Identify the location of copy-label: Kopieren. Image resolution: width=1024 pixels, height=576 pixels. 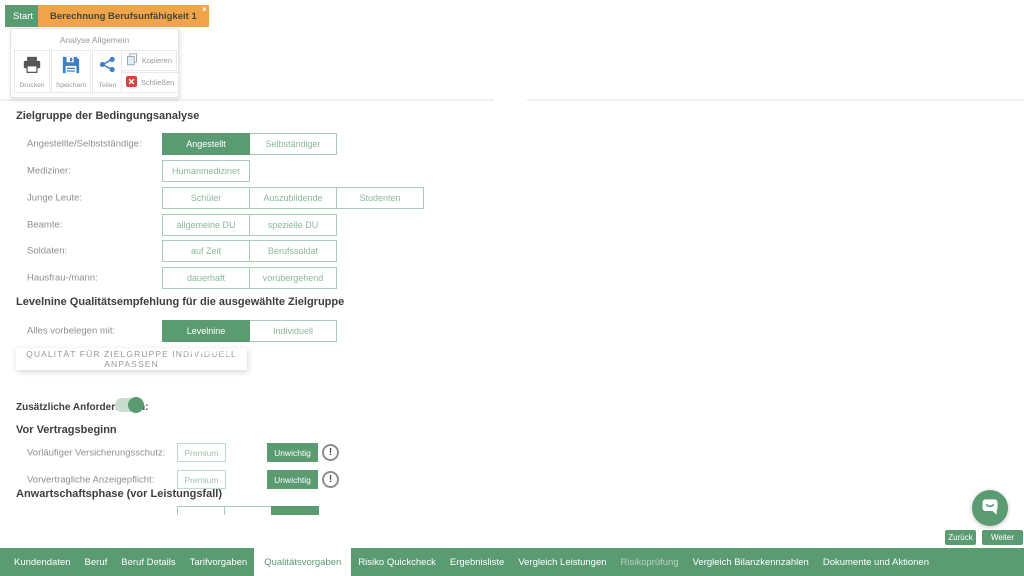
(157, 60).